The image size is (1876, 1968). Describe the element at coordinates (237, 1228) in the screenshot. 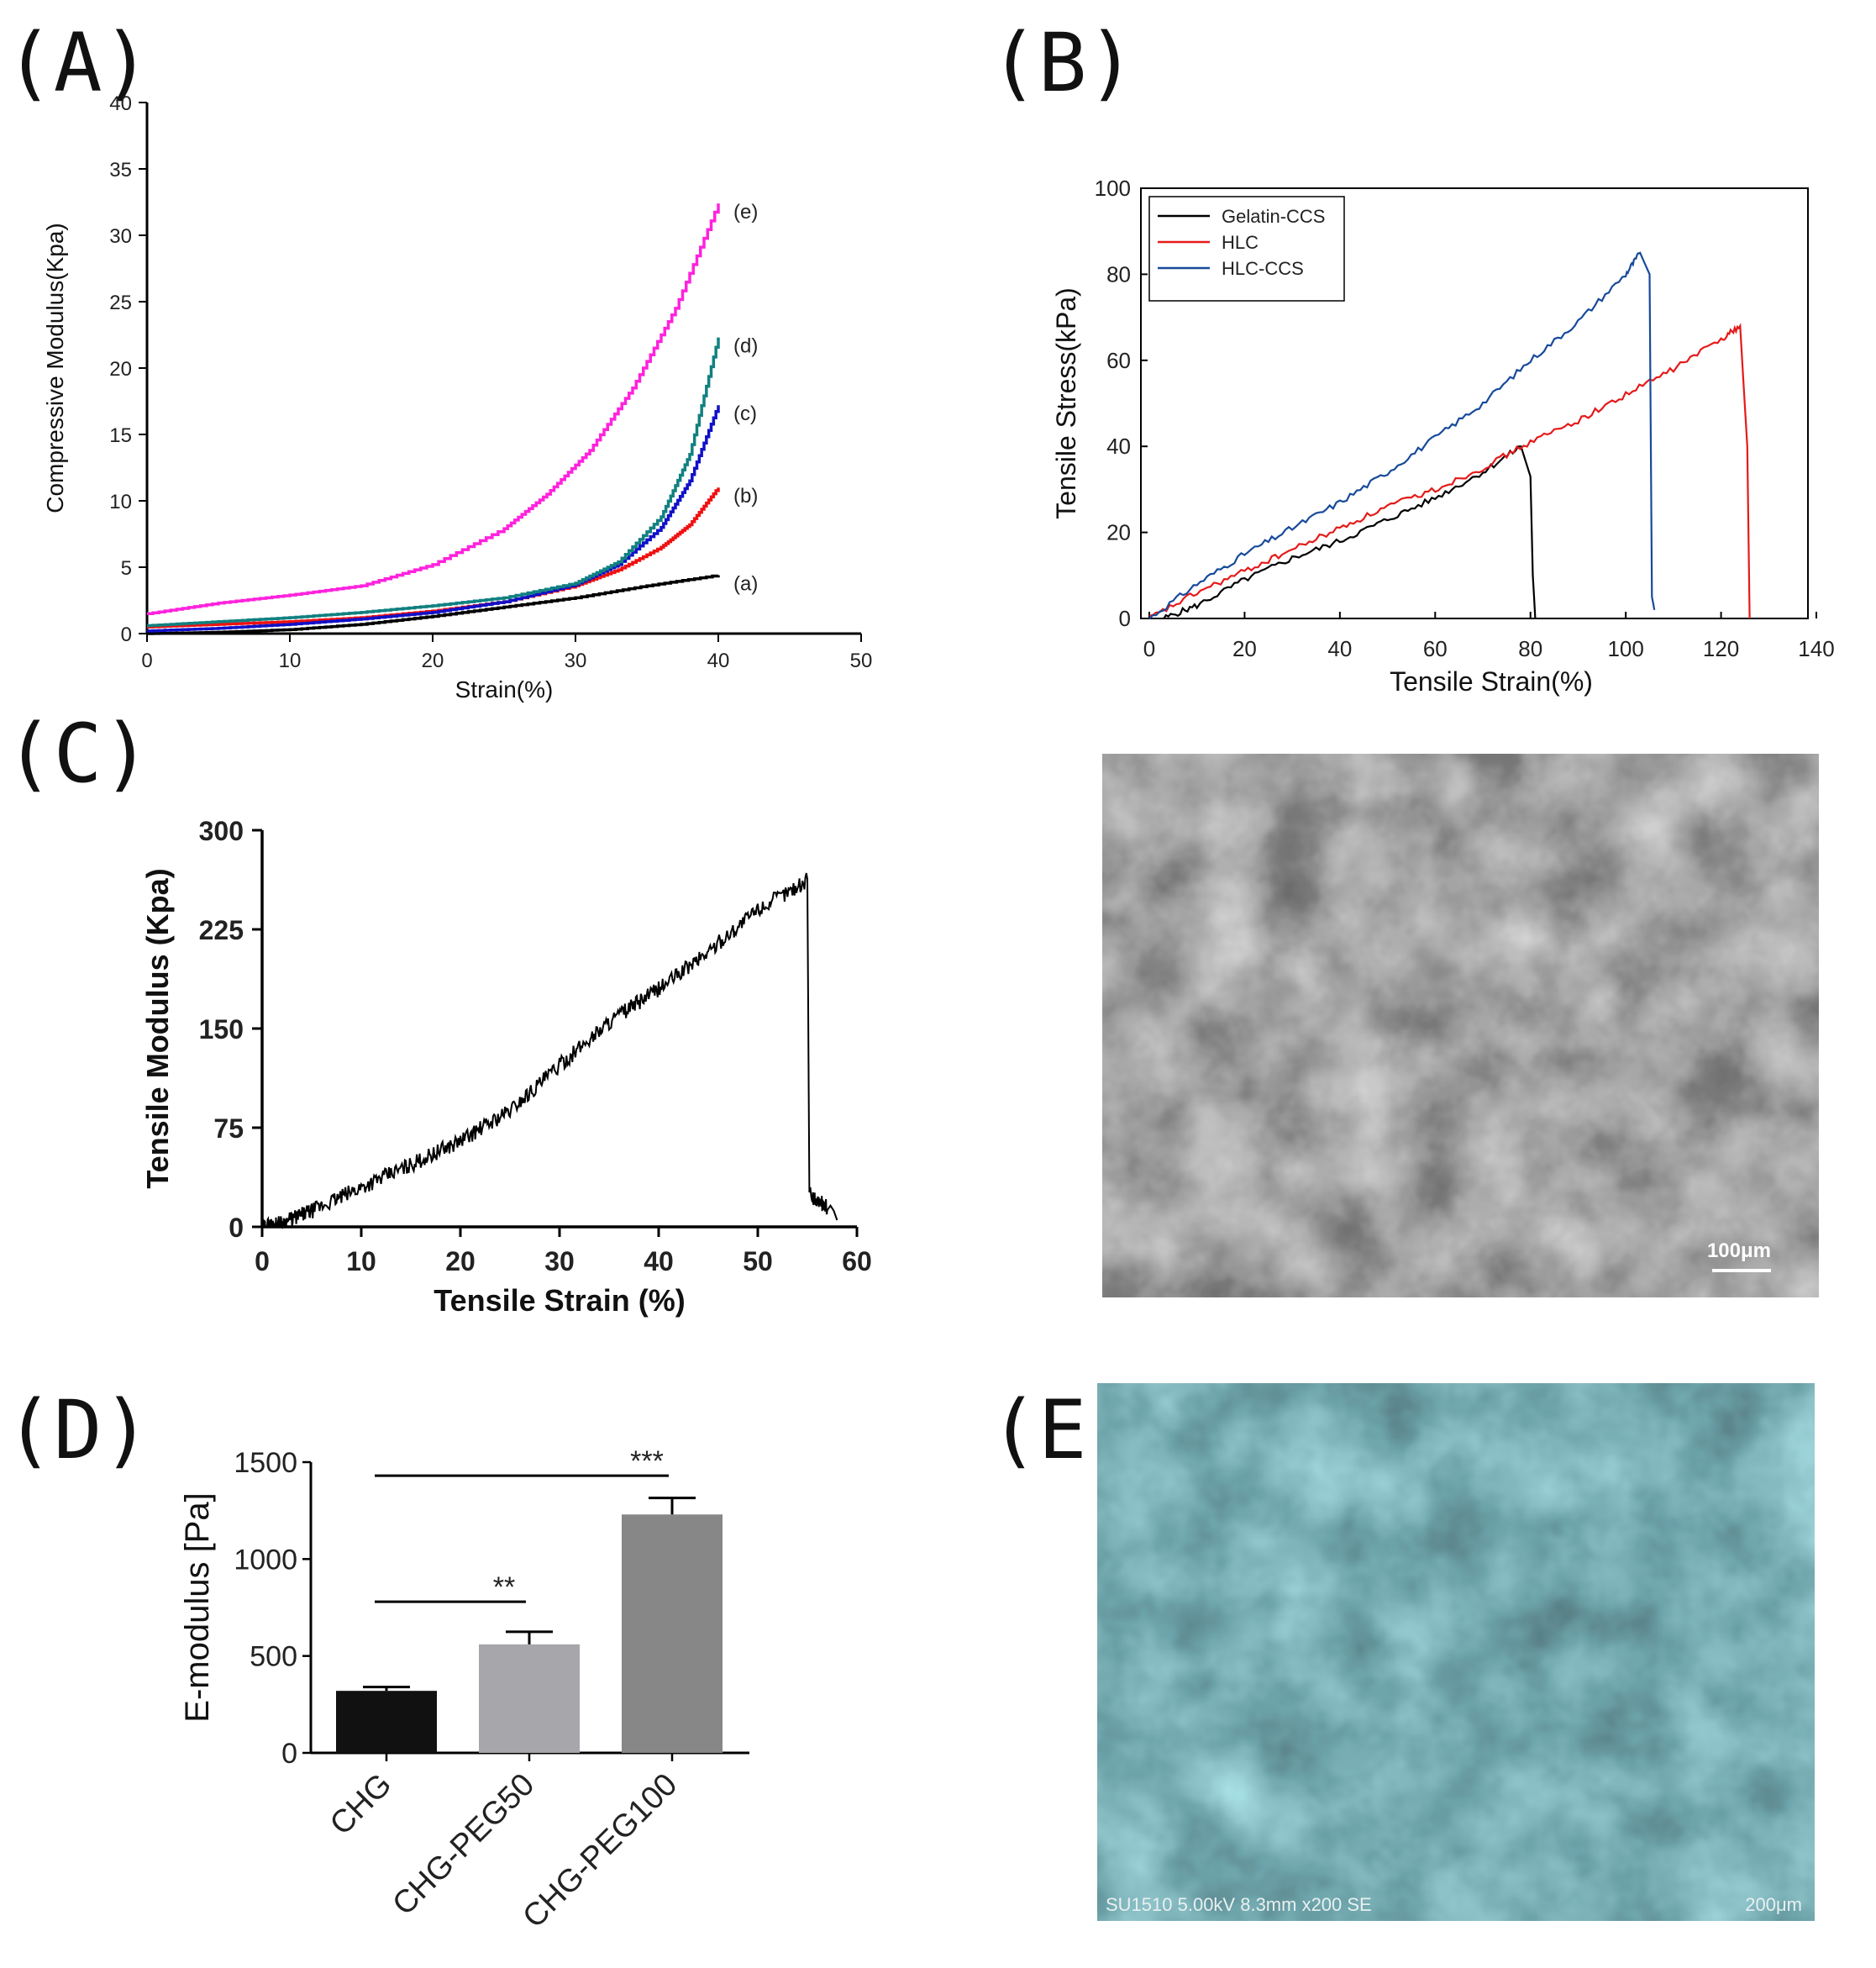

I see `chart-c-ytick-label: 0` at that location.